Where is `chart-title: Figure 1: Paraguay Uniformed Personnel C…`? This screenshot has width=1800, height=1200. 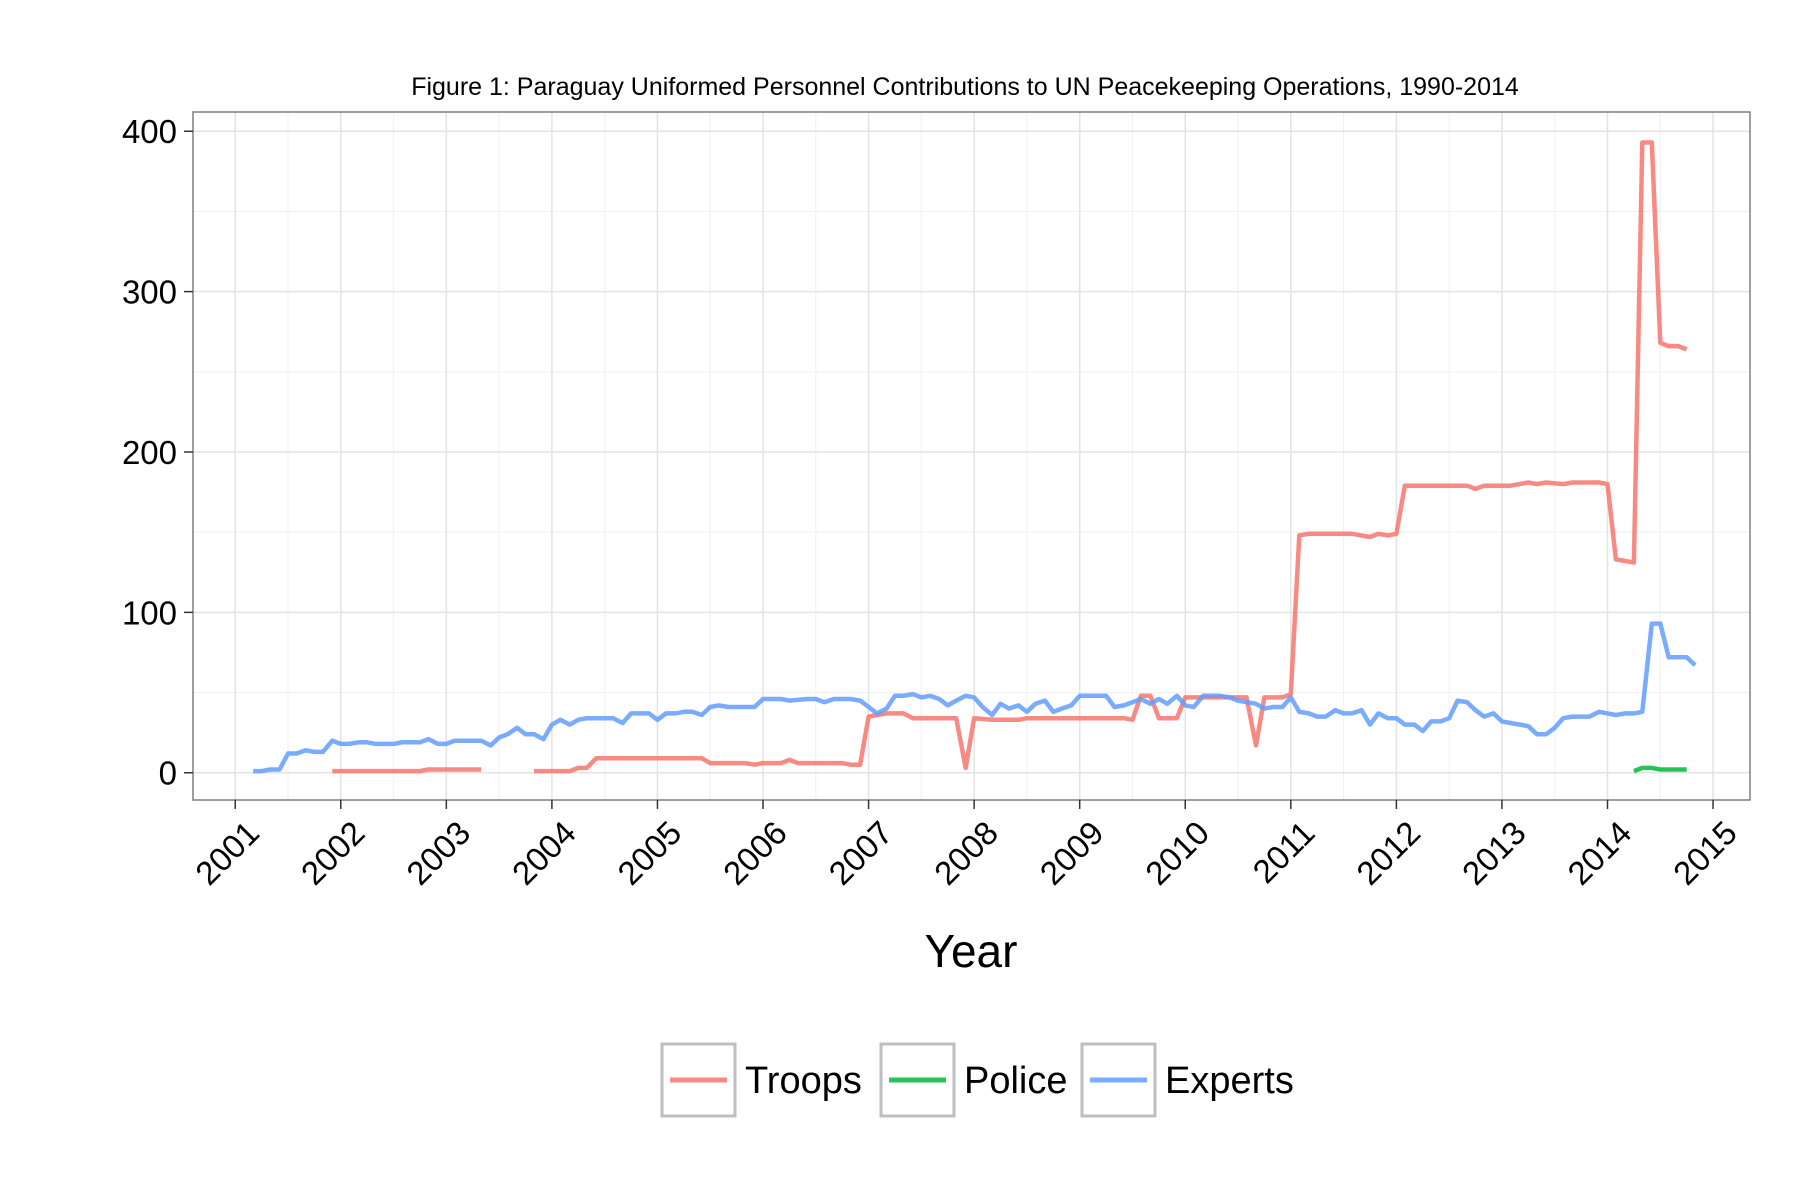
chart-title: Figure 1: Paraguay Uniformed Personnel C… is located at coordinates (965, 87).